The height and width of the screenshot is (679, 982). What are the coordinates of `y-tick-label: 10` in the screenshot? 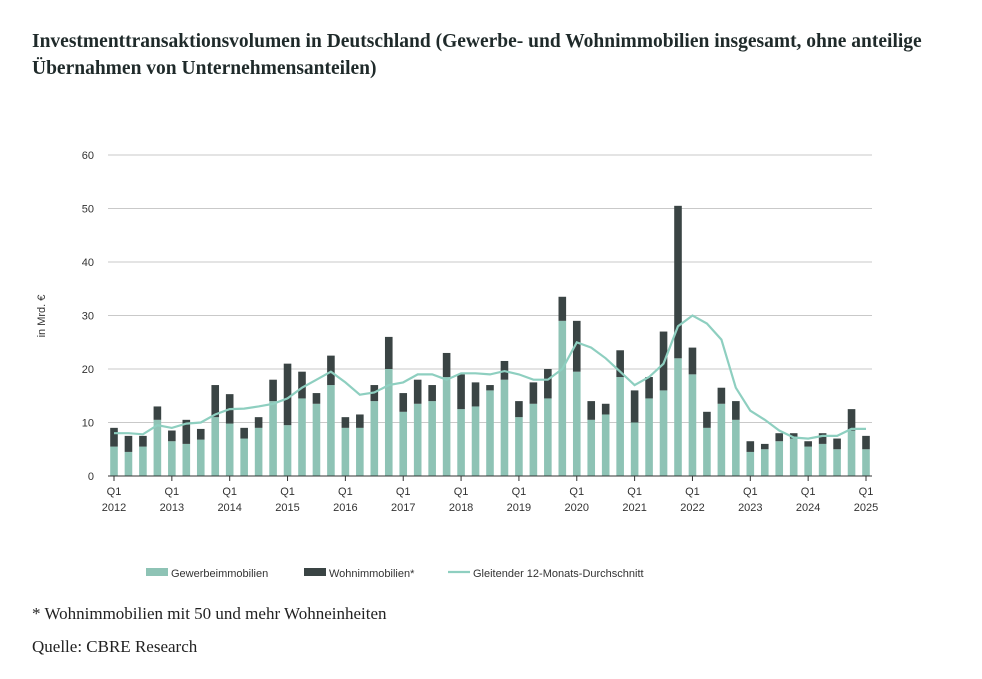 It's located at (88, 424).